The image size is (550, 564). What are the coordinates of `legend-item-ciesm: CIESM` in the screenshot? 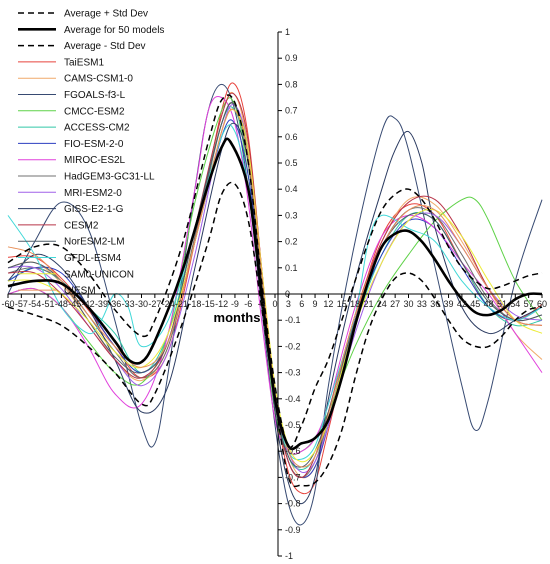 It's located at (57, 291).